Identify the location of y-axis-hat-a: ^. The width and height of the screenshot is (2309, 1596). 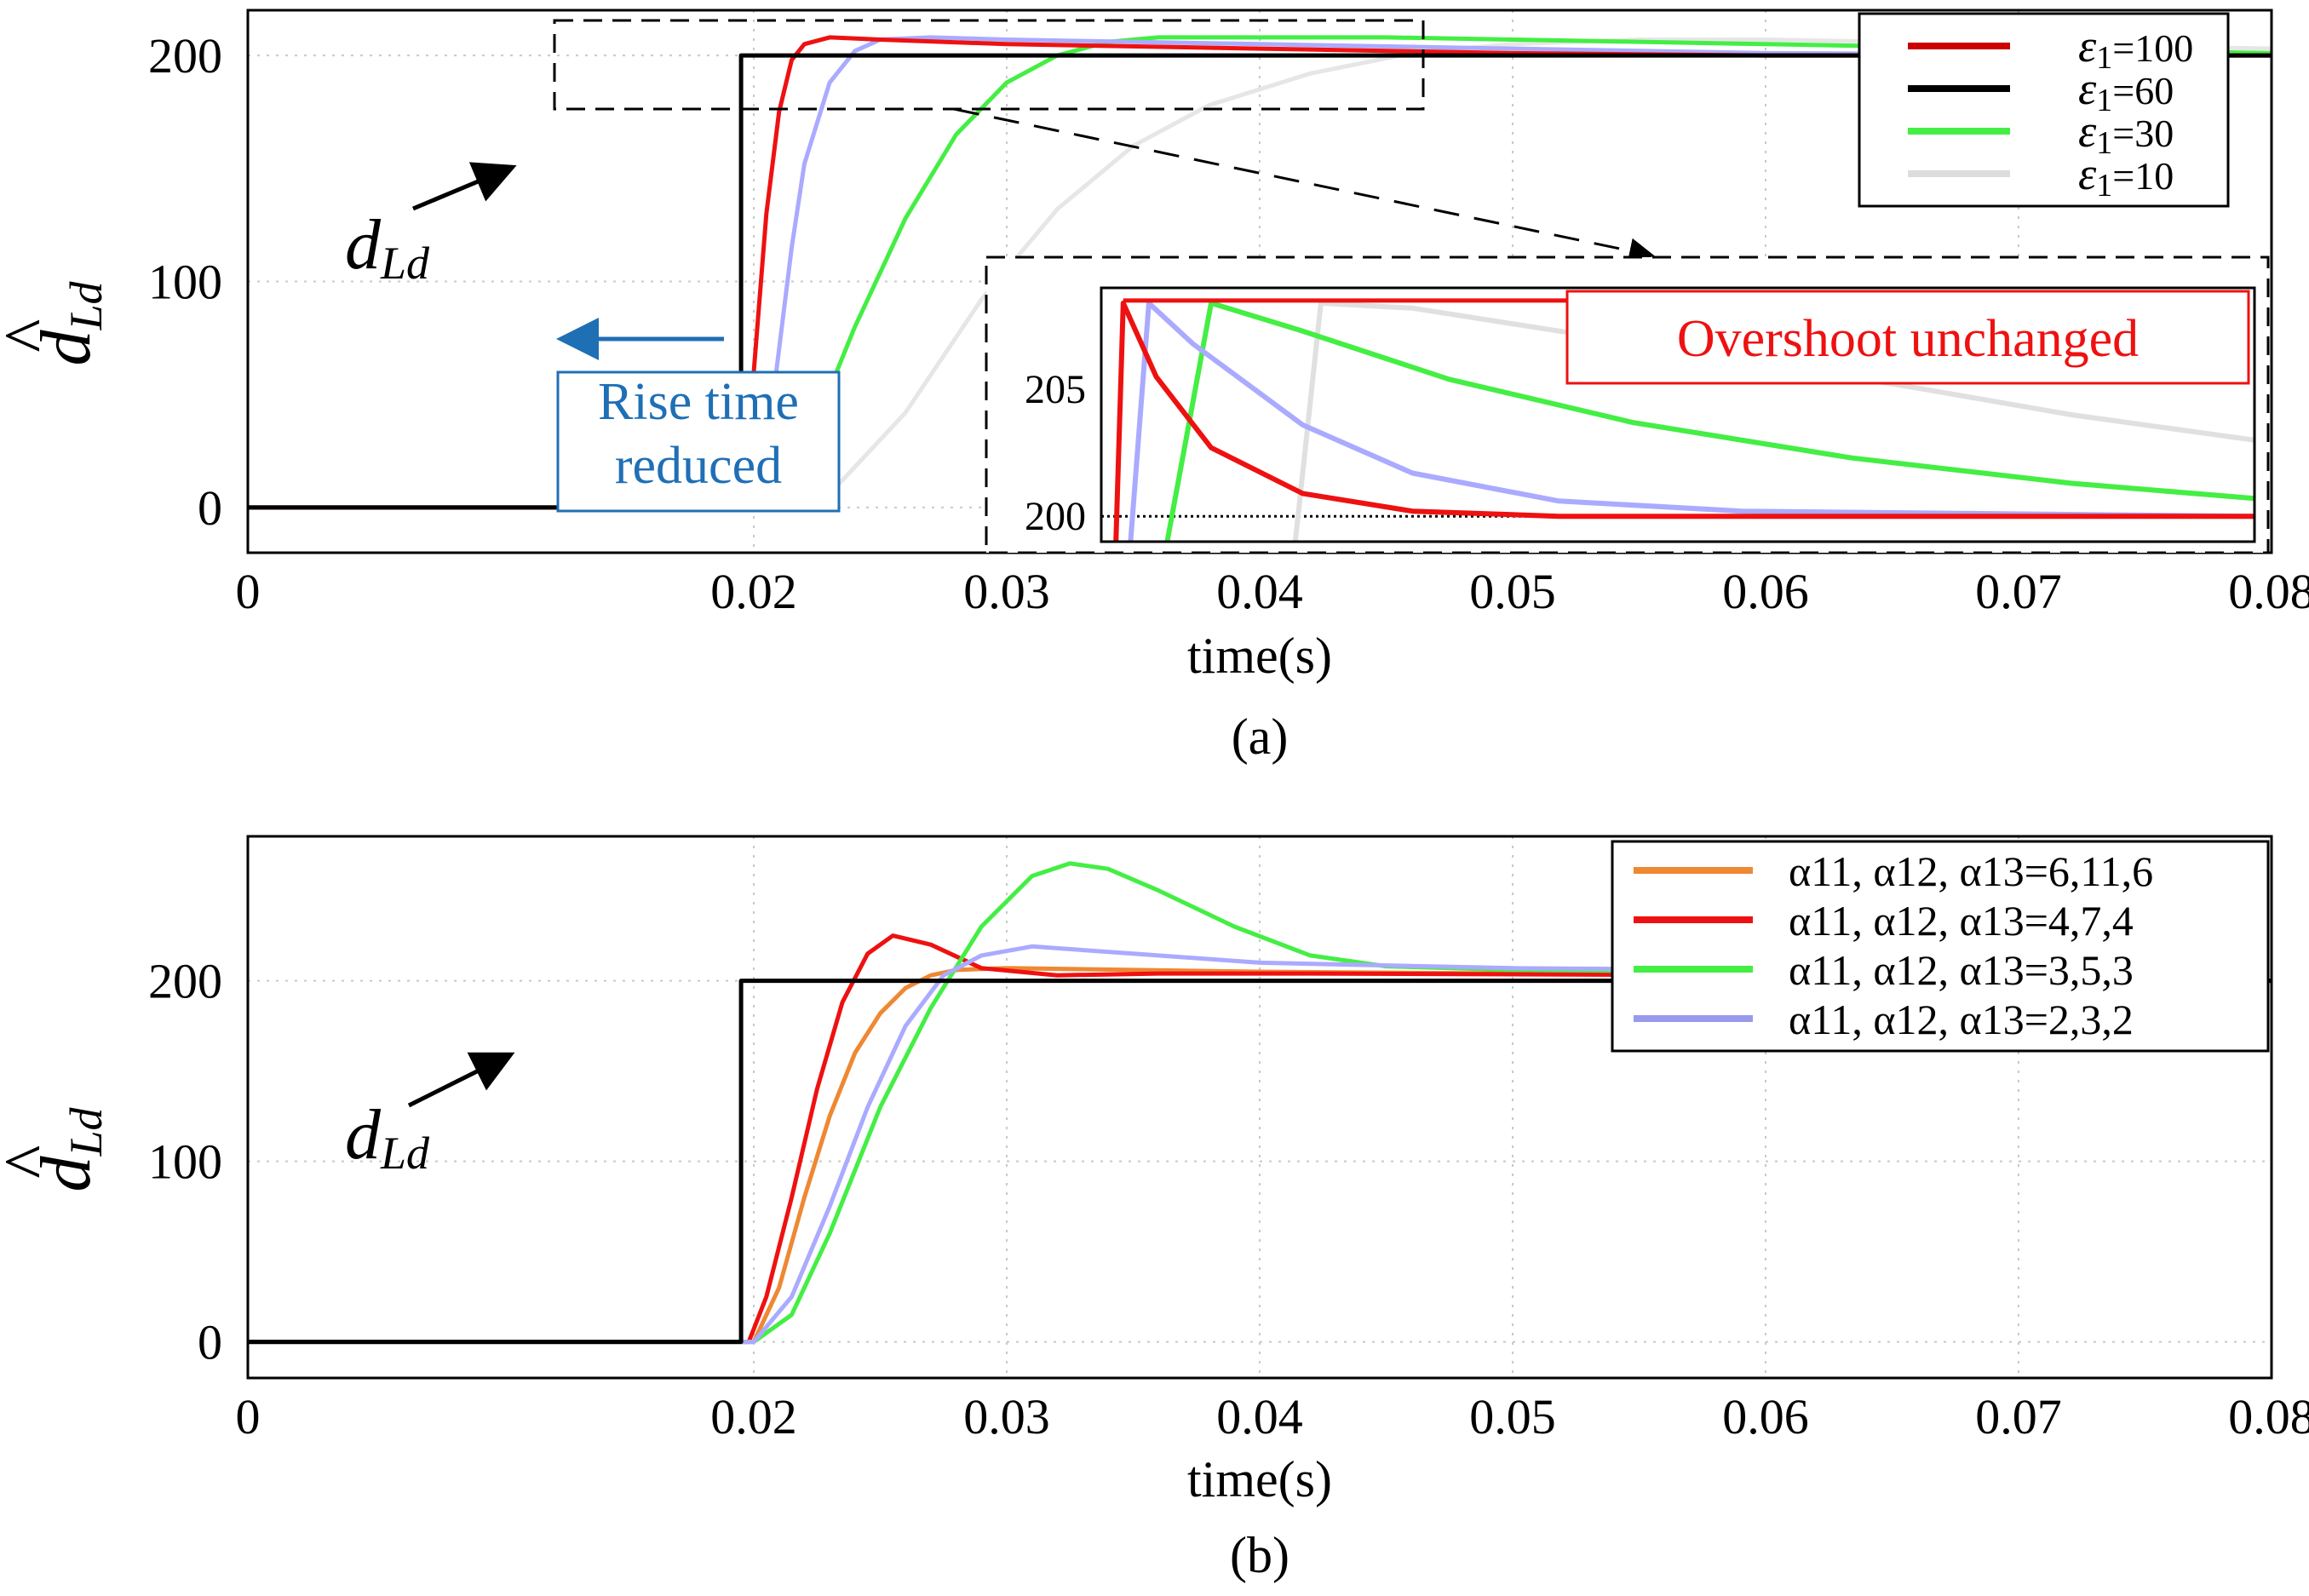
(34, 336).